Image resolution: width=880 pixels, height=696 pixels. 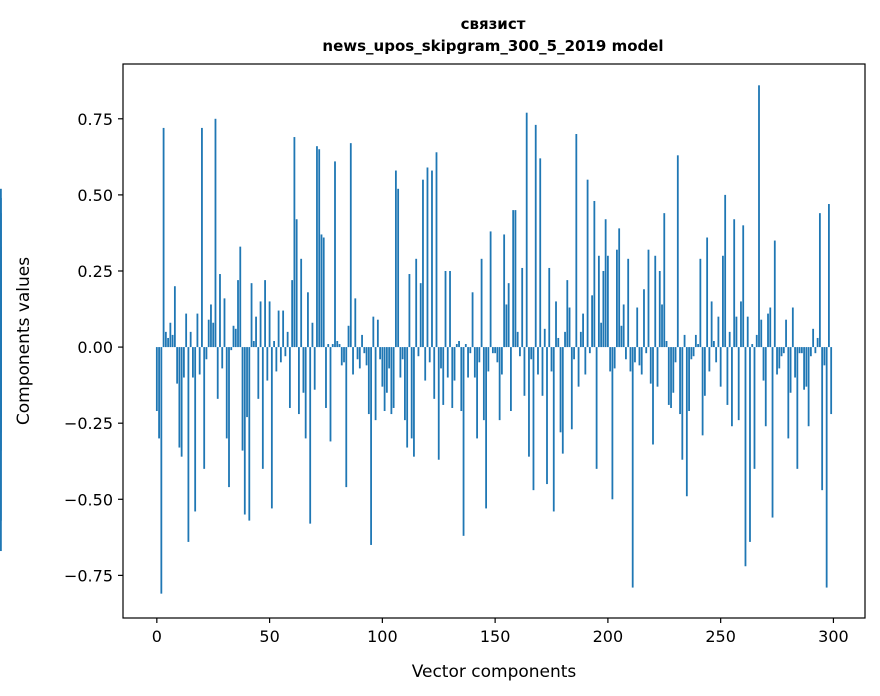 What do you see at coordinates (88, 575) in the screenshot?
I see `y-tick-label: −0.75` at bounding box center [88, 575].